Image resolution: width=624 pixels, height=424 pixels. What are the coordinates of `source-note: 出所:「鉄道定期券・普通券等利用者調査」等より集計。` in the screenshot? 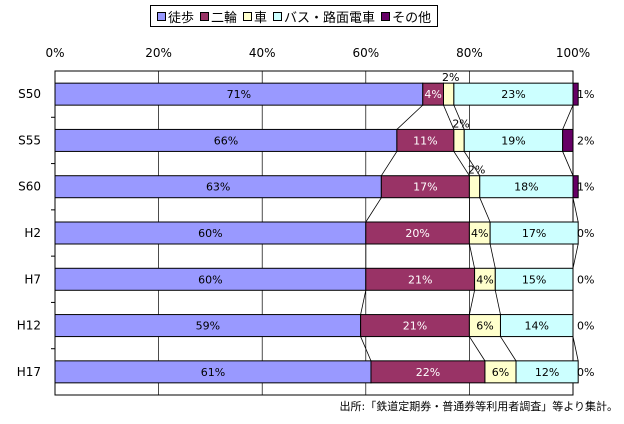 It's located at (478, 406).